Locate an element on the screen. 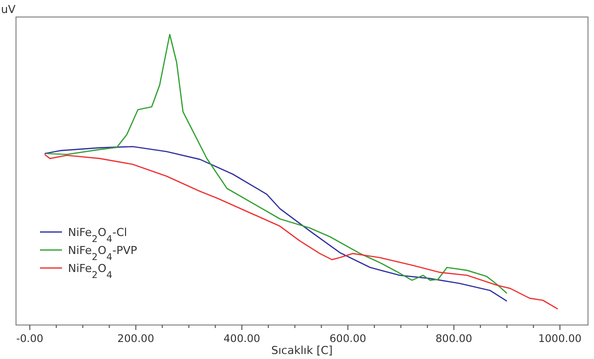  y-axis-title: uV is located at coordinates (8, 9).